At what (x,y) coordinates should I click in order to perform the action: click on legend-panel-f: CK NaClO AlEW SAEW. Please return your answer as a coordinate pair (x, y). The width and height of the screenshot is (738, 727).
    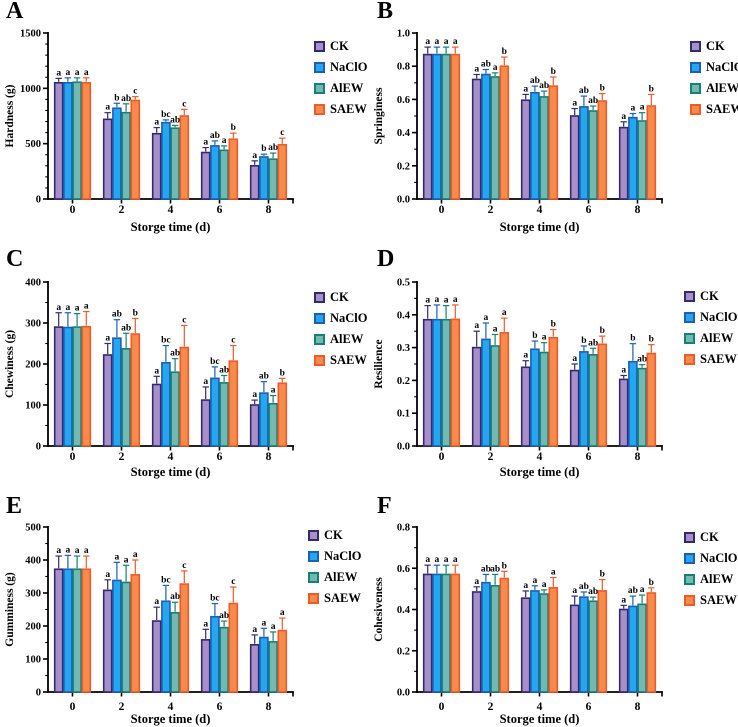
    Looking at the image, I should click on (711, 569).